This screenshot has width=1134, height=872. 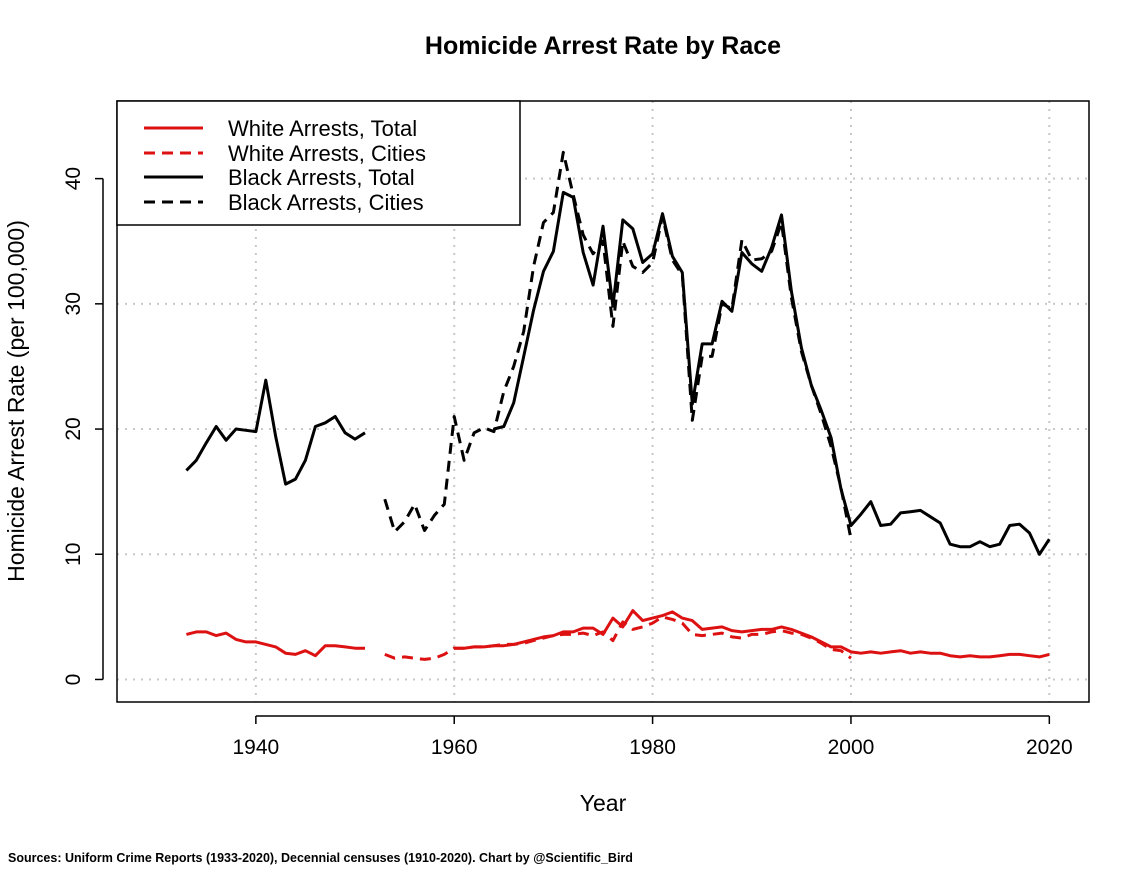 I want to click on legend-box, so click(x=318, y=163).